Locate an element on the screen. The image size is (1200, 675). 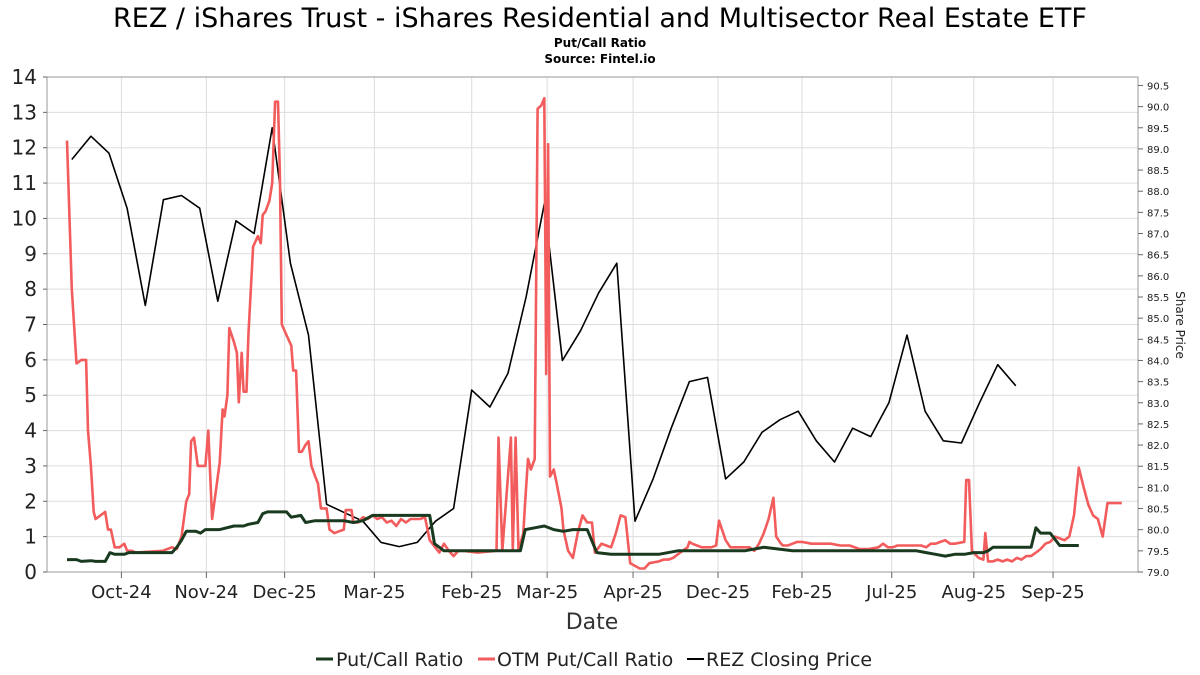
x-tick-label: Sep-25 is located at coordinates (1052, 592).